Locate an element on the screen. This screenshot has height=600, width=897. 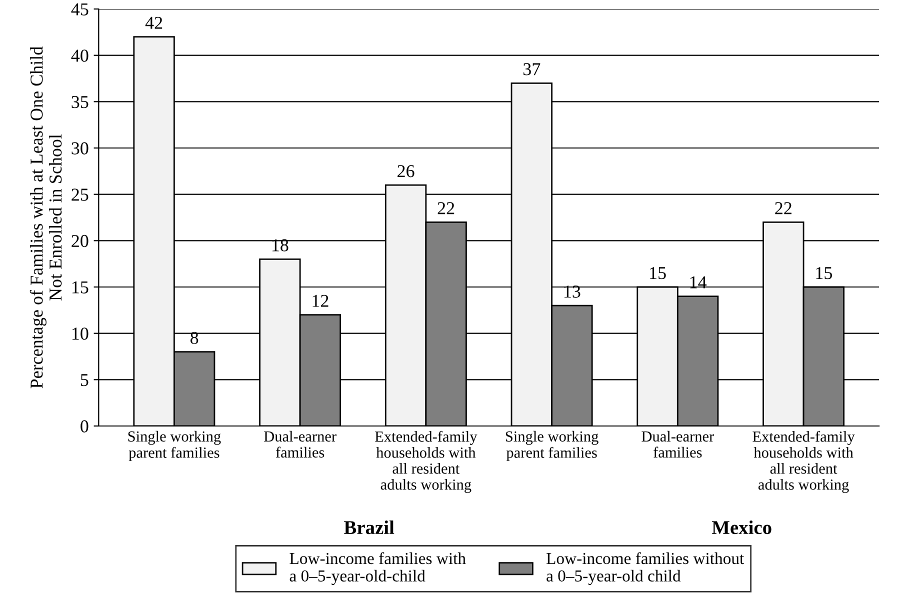
y-tick-label: 30 is located at coordinates (80, 148).